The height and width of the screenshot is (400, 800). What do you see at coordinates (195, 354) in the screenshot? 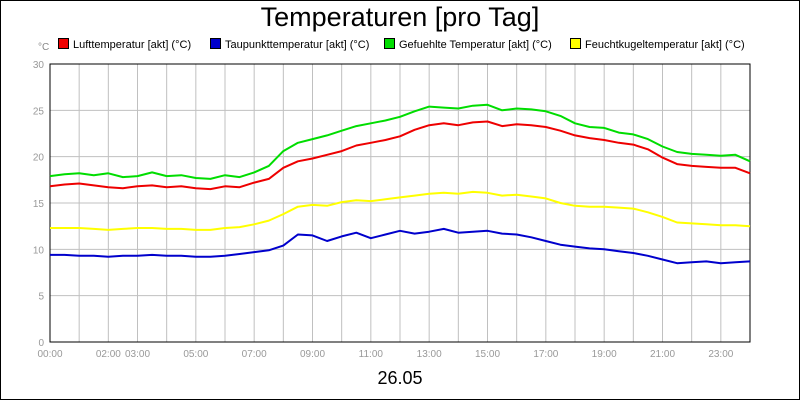
I see `x-tick-label: 05:00` at bounding box center [195, 354].